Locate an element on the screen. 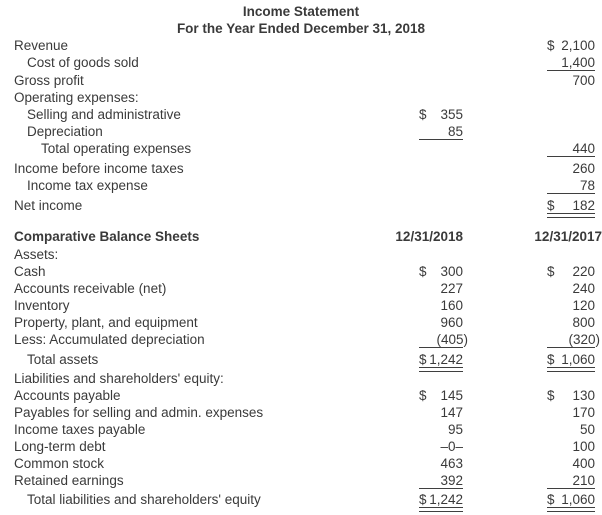 This screenshot has width=602, height=515. row-label: Cash is located at coordinates (30, 271).